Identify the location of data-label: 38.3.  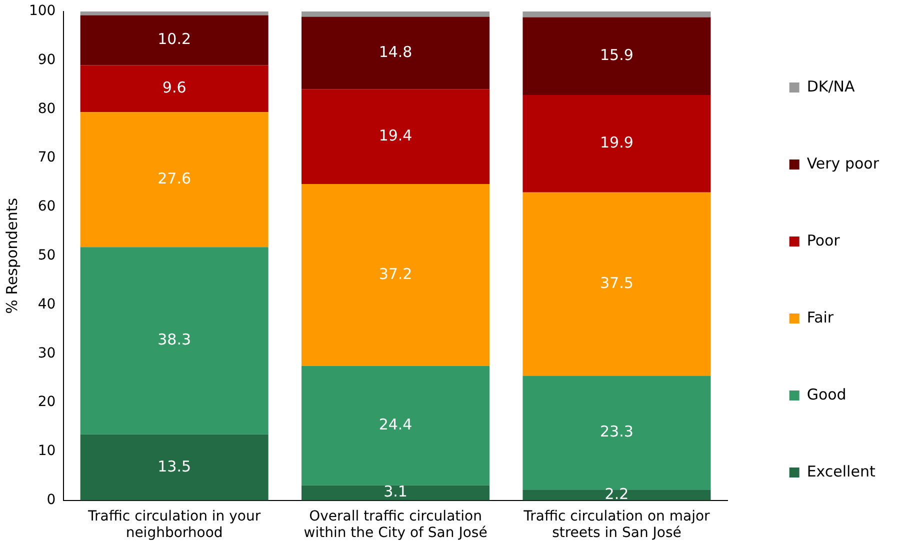
(175, 339).